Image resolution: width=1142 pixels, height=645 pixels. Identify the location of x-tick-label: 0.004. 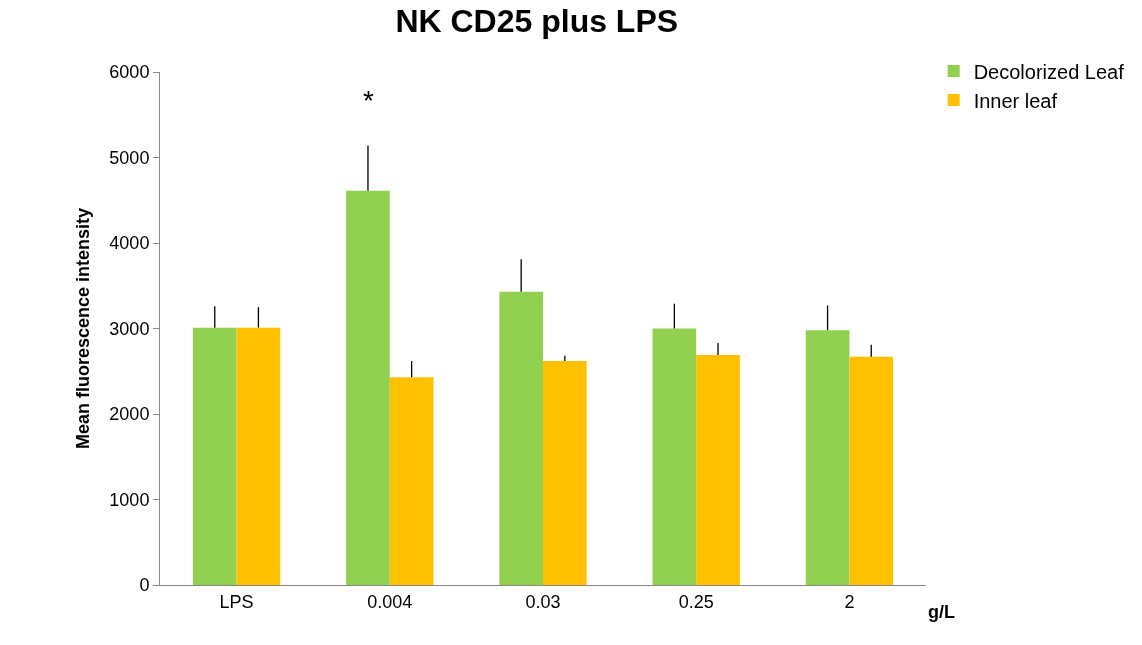
(390, 601).